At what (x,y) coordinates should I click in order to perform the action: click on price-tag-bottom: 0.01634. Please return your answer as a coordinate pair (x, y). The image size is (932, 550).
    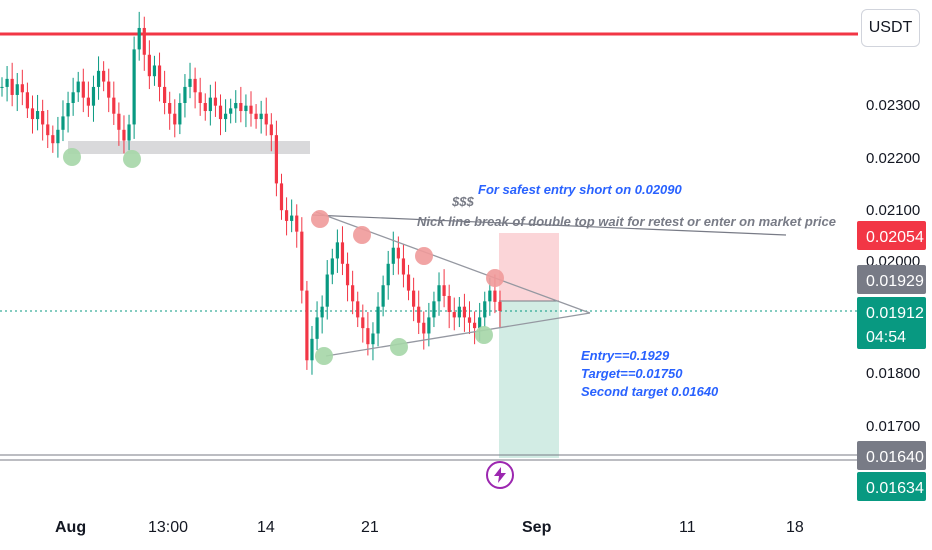
    Looking at the image, I should click on (891, 486).